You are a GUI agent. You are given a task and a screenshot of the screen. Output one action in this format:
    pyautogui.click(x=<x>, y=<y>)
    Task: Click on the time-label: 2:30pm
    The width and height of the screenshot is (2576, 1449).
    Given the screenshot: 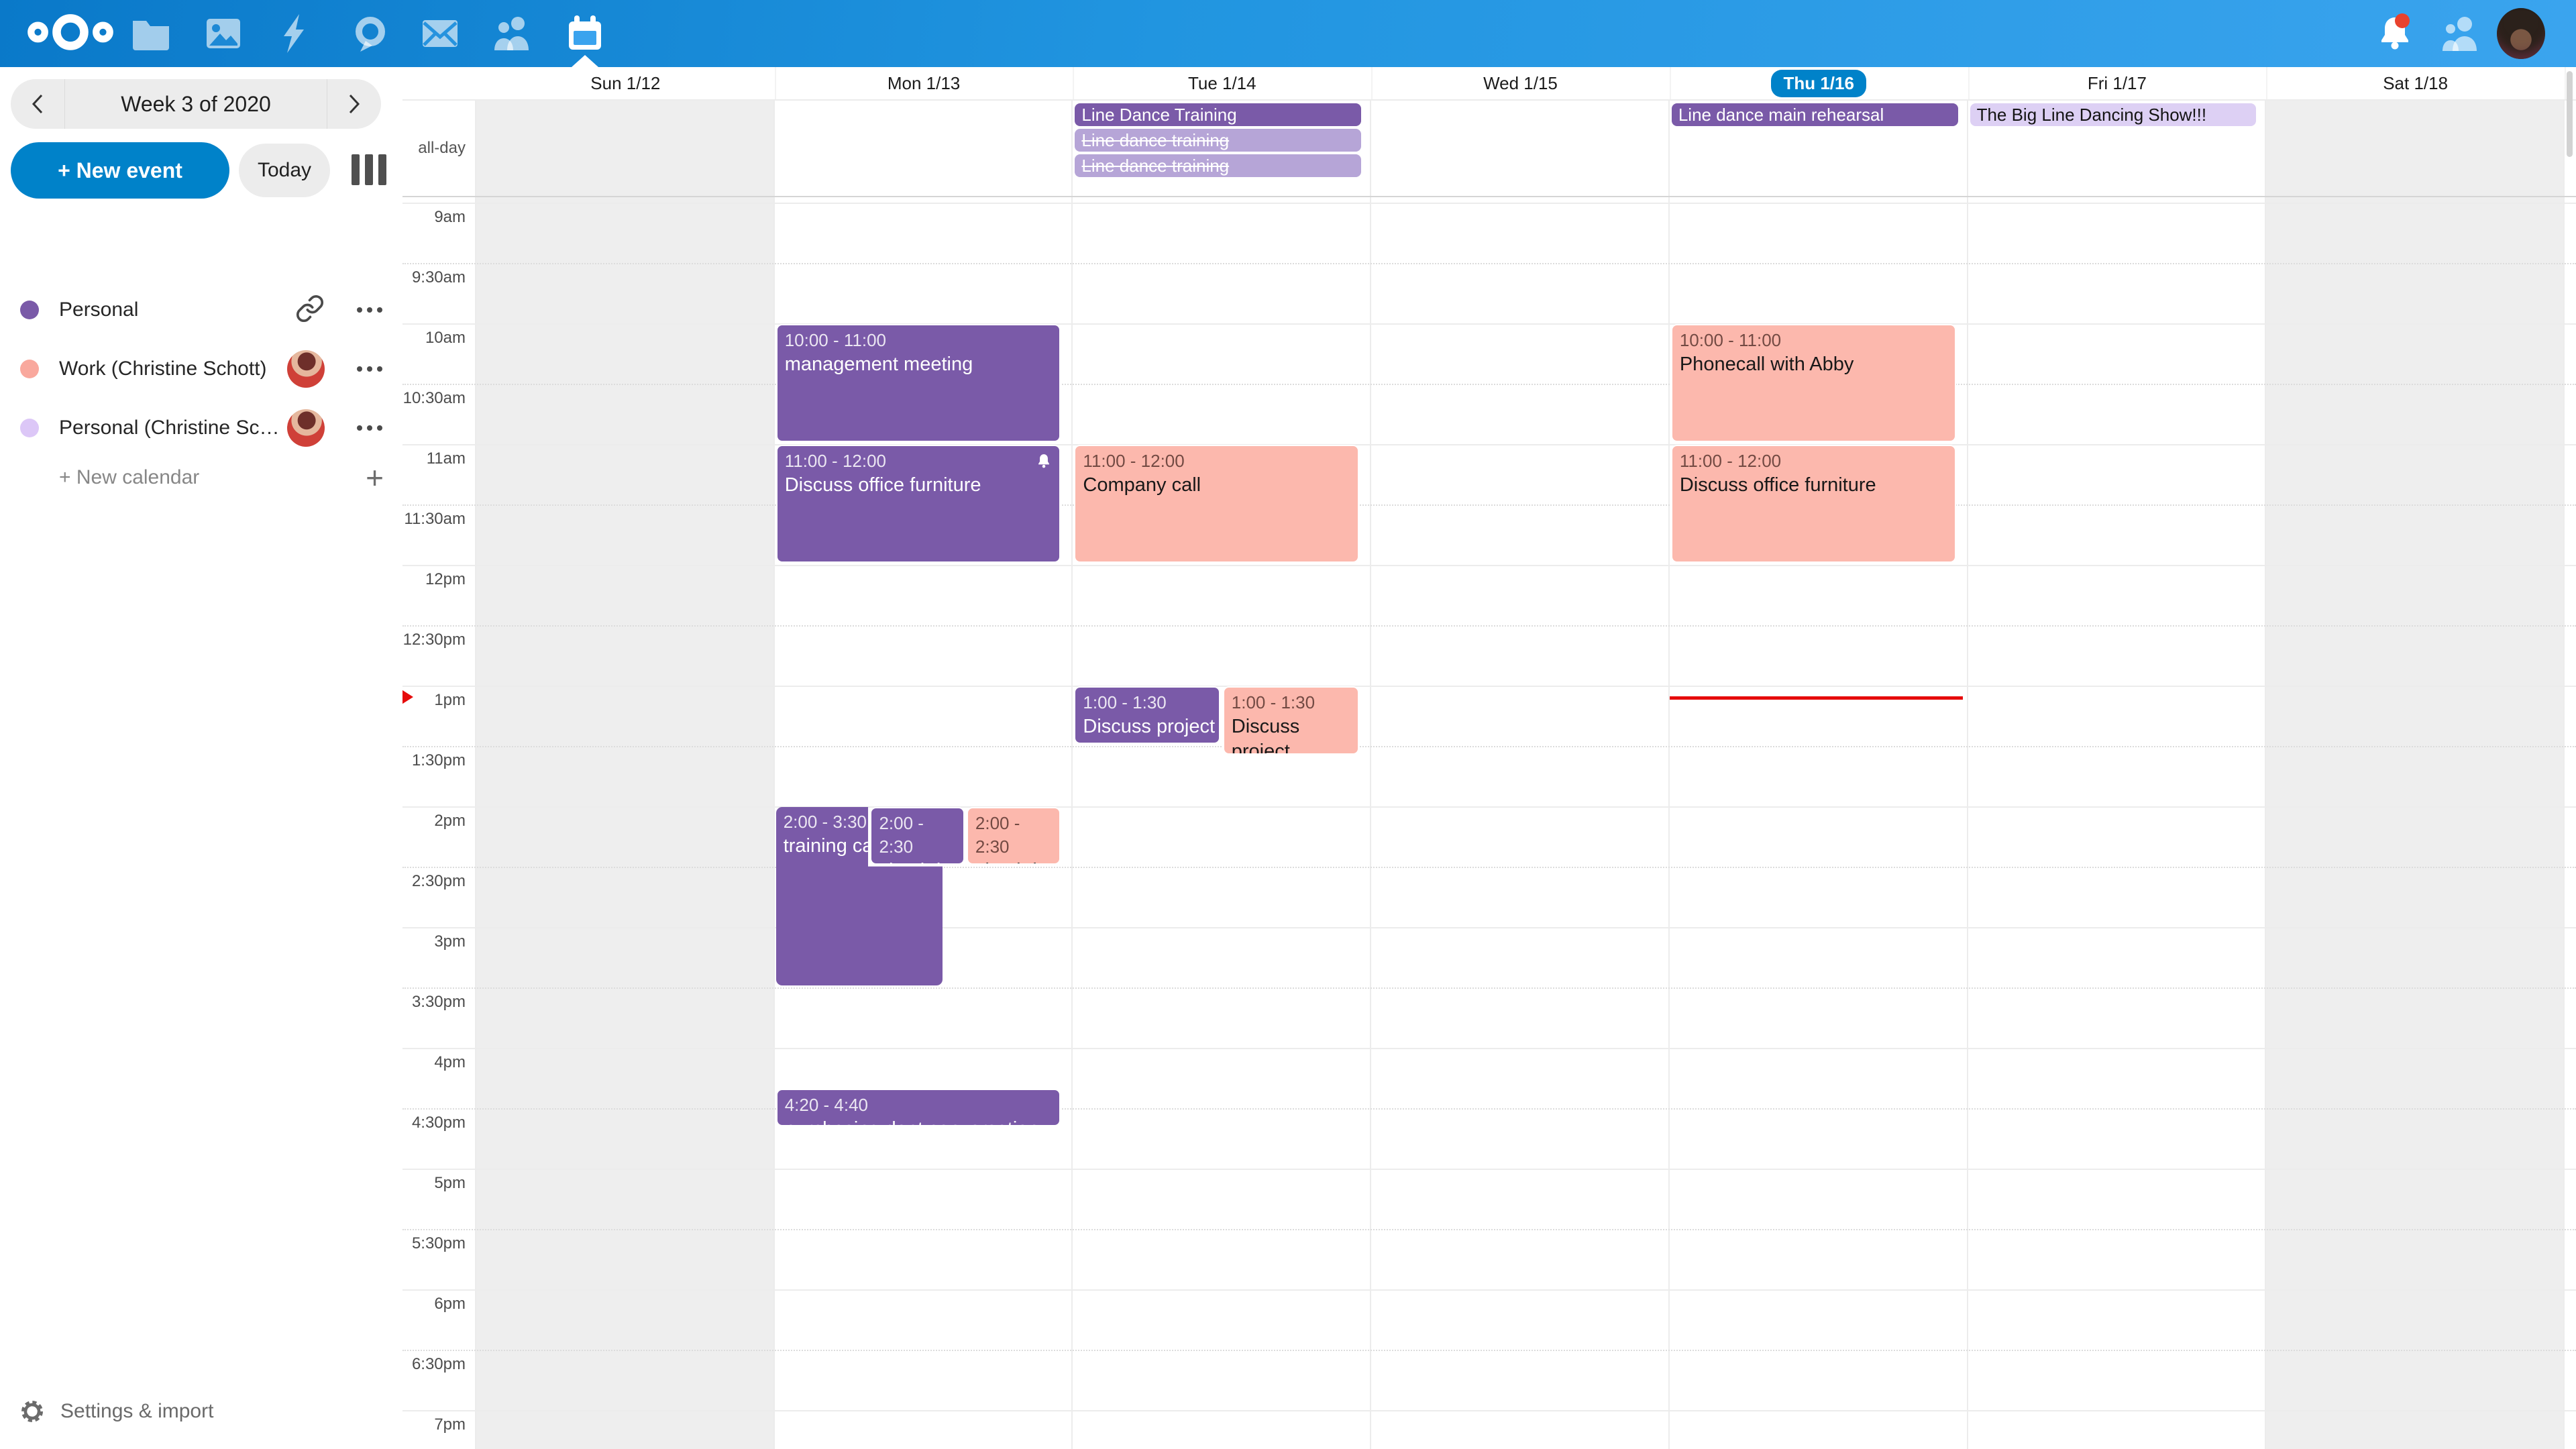 What is the action you would take?
    pyautogui.click(x=438, y=881)
    